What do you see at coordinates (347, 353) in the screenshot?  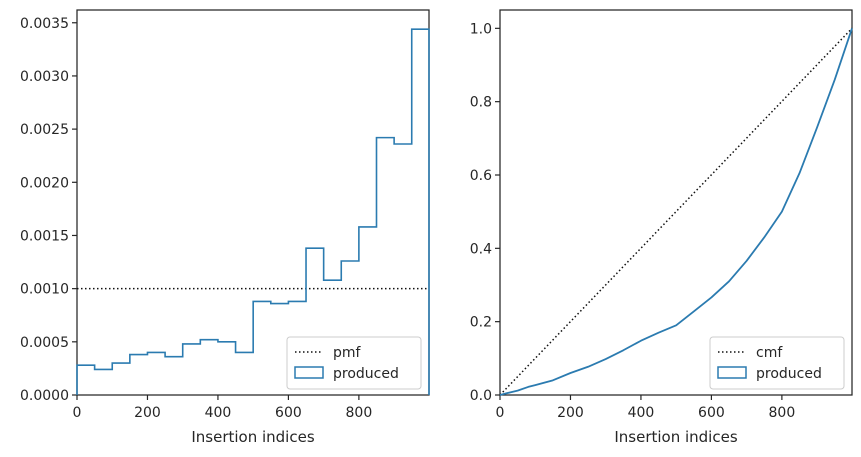 I see `left-legend-pmf-label: pmf` at bounding box center [347, 353].